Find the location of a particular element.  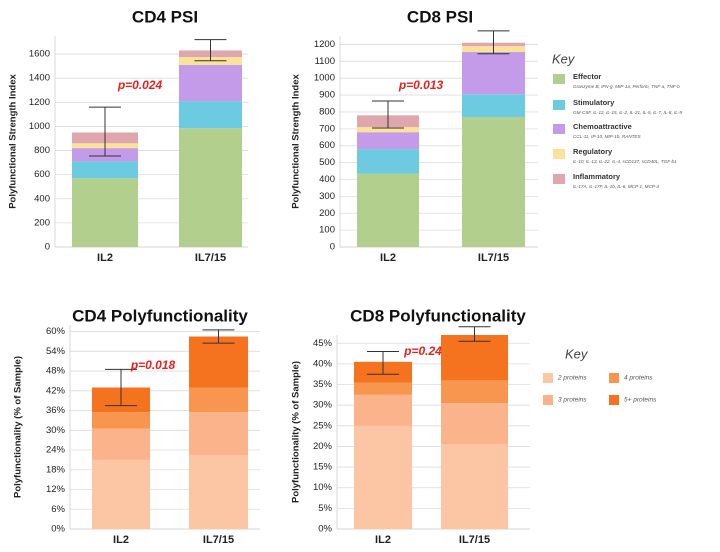

y-tick-label: 0% is located at coordinates (325, 529).